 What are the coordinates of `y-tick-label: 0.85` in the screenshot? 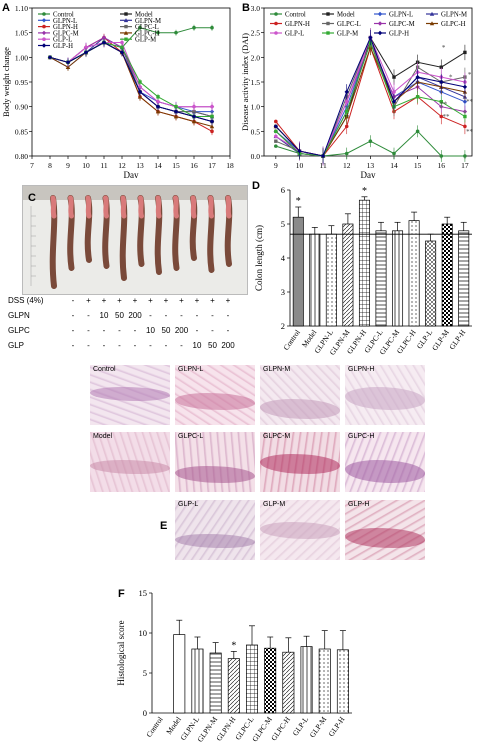 It's located at (21, 131).